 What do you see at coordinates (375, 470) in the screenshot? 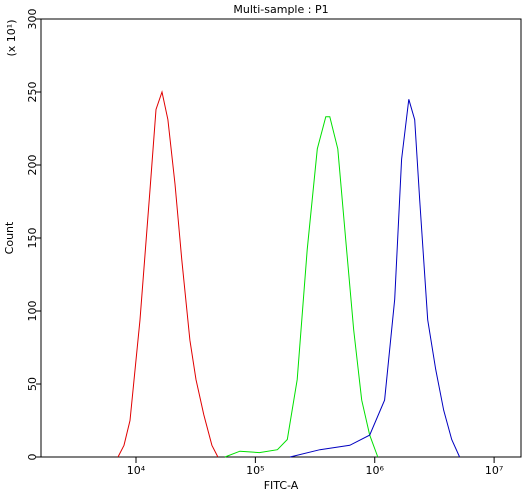
I see `x-tick-label: 10⁶` at bounding box center [375, 470].